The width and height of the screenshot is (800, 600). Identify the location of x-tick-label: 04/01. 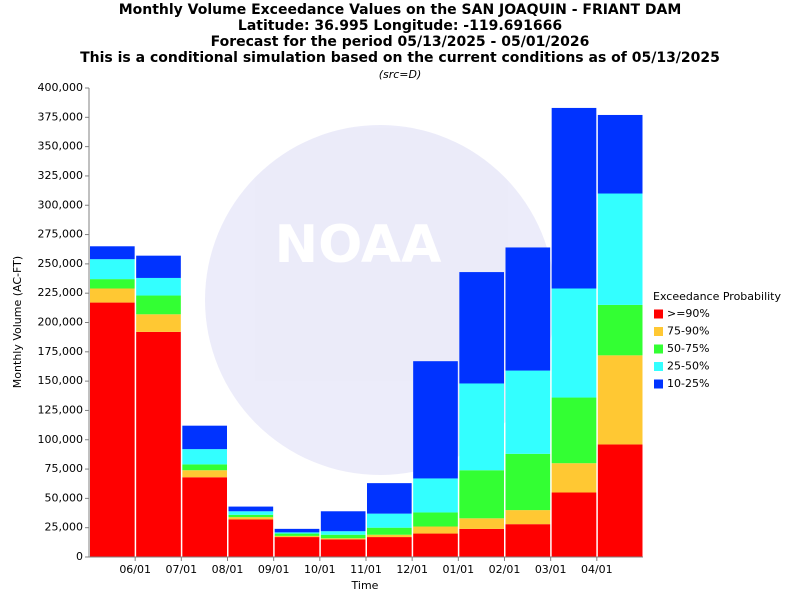
(597, 569).